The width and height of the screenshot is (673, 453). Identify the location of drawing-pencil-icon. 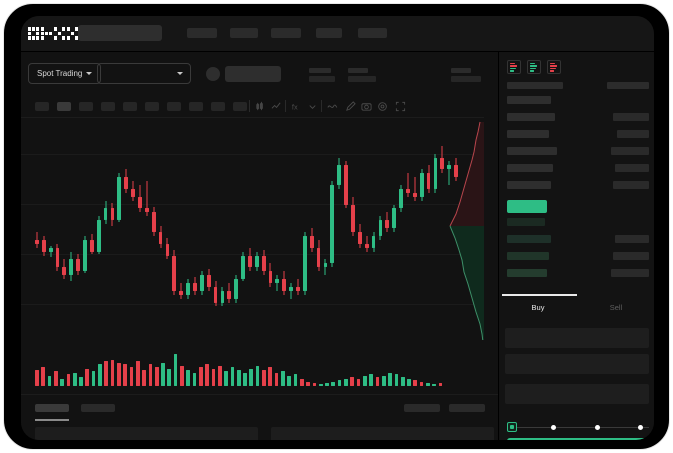
(350, 106).